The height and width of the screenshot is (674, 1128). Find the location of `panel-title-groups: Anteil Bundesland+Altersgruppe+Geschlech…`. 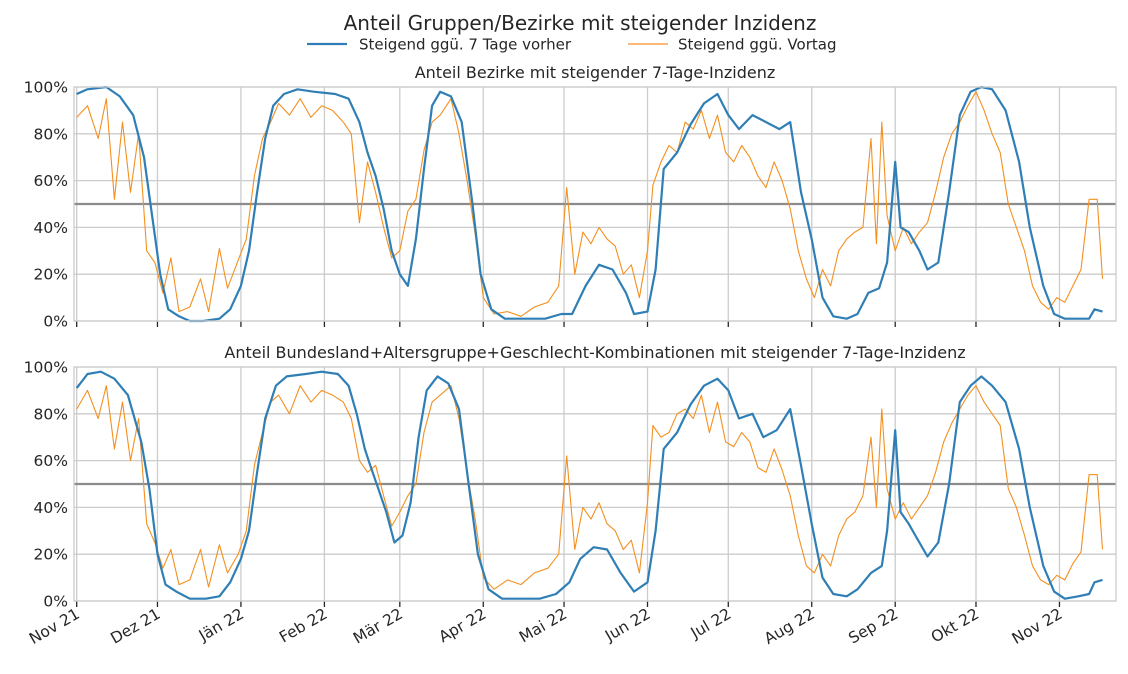

panel-title-groups: Anteil Bundesland+Altersgruppe+Geschlech… is located at coordinates (594, 352).